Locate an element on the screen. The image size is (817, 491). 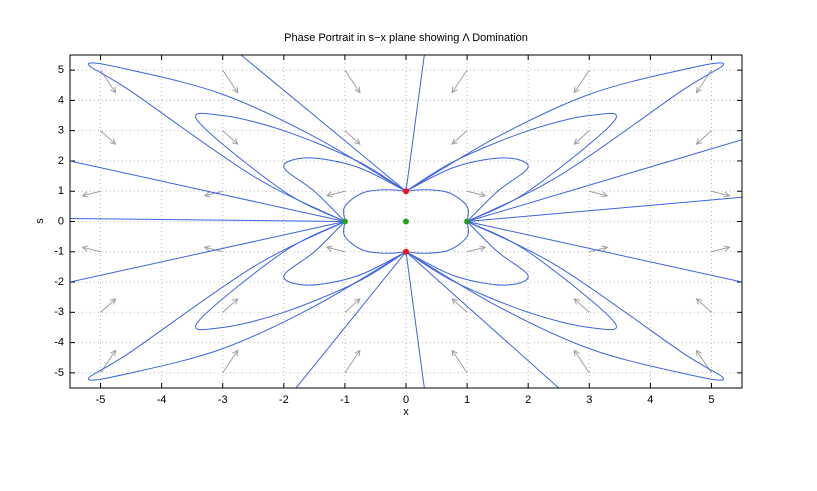
y-tick-label: -3 is located at coordinates (59, 312).